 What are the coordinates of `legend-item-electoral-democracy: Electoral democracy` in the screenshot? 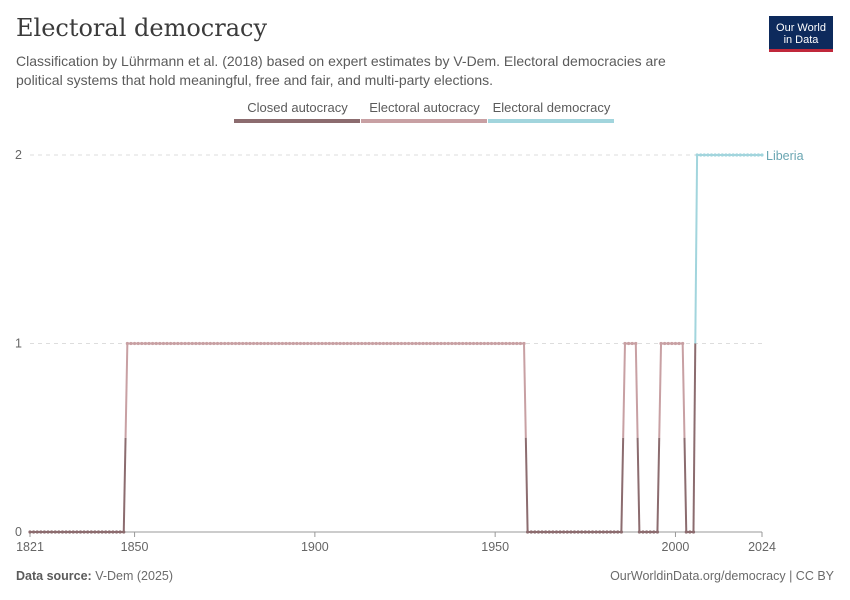 It's located at (551, 111).